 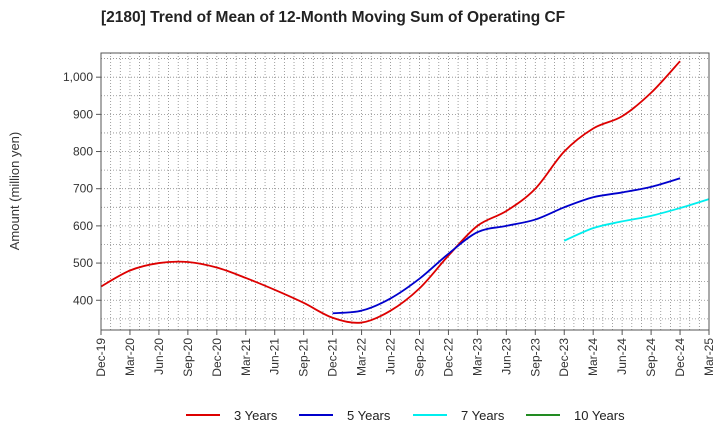 I want to click on series-line-7-years, so click(x=636, y=220).